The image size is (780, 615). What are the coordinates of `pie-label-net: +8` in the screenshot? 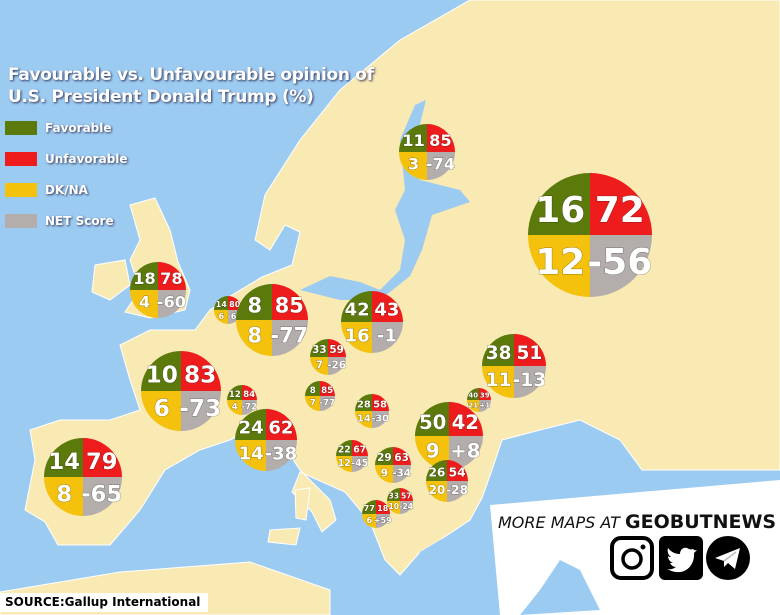 It's located at (465, 450).